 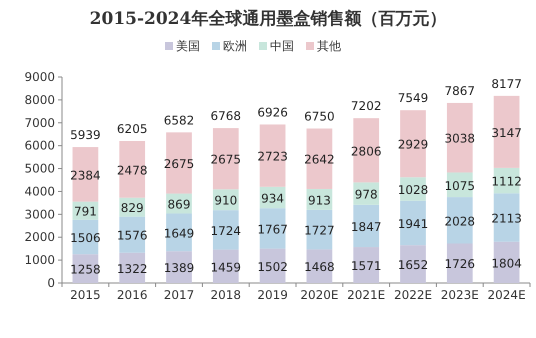 I want to click on x-tick-label: 2022E, so click(x=413, y=295).